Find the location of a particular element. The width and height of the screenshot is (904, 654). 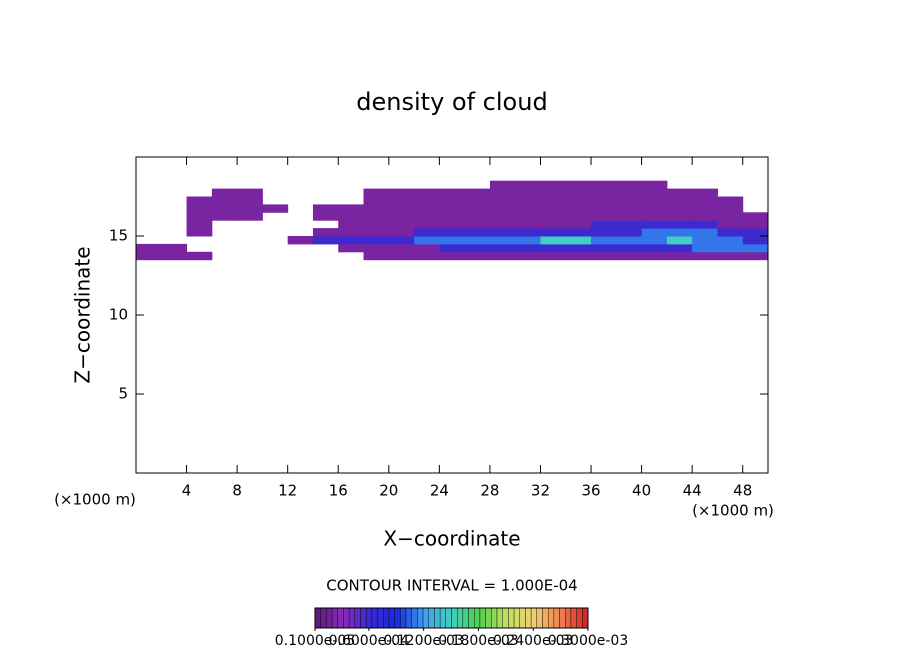

colorbar-tick-label: 0.1800e-03 is located at coordinates (478, 641).